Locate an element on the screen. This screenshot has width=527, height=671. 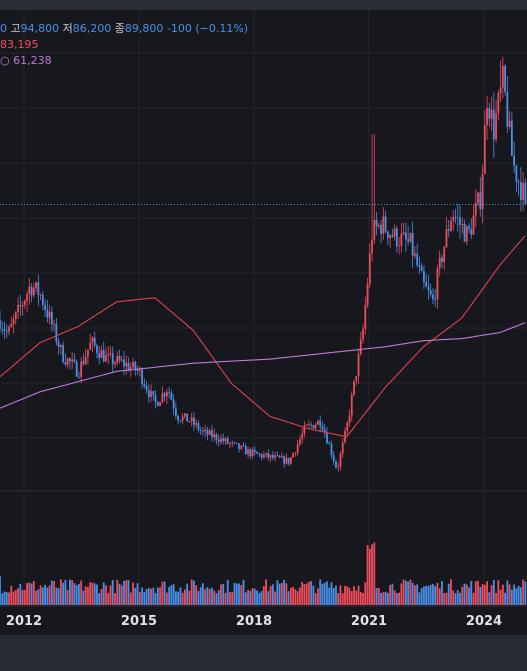
top-toolbar is located at coordinates (263, 5).